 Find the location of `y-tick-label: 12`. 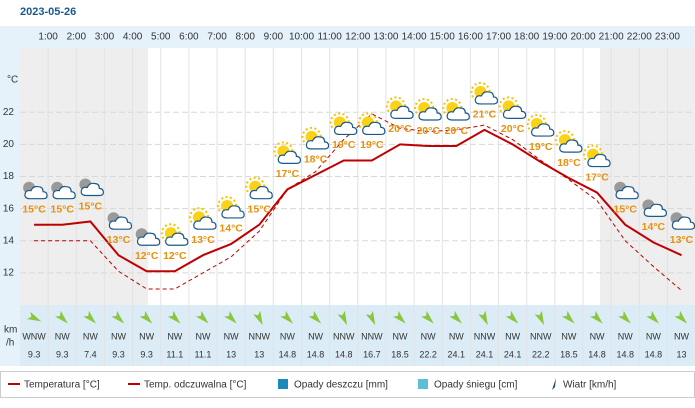

y-tick-label: 12 is located at coordinates (9, 273).